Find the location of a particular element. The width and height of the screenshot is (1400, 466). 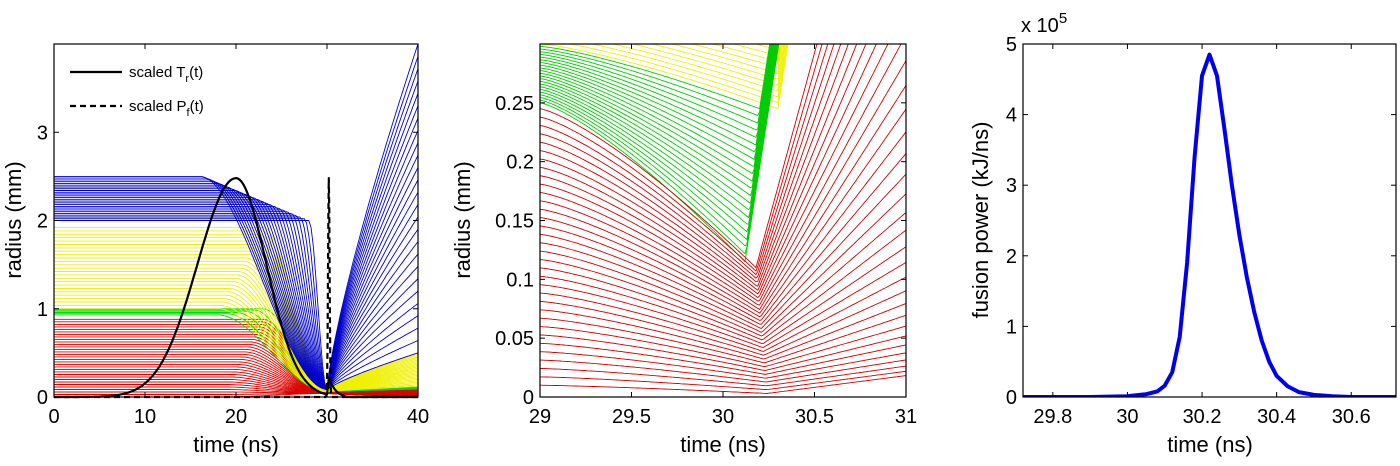

x-tick-label: 30.4 is located at coordinates (1276, 417).